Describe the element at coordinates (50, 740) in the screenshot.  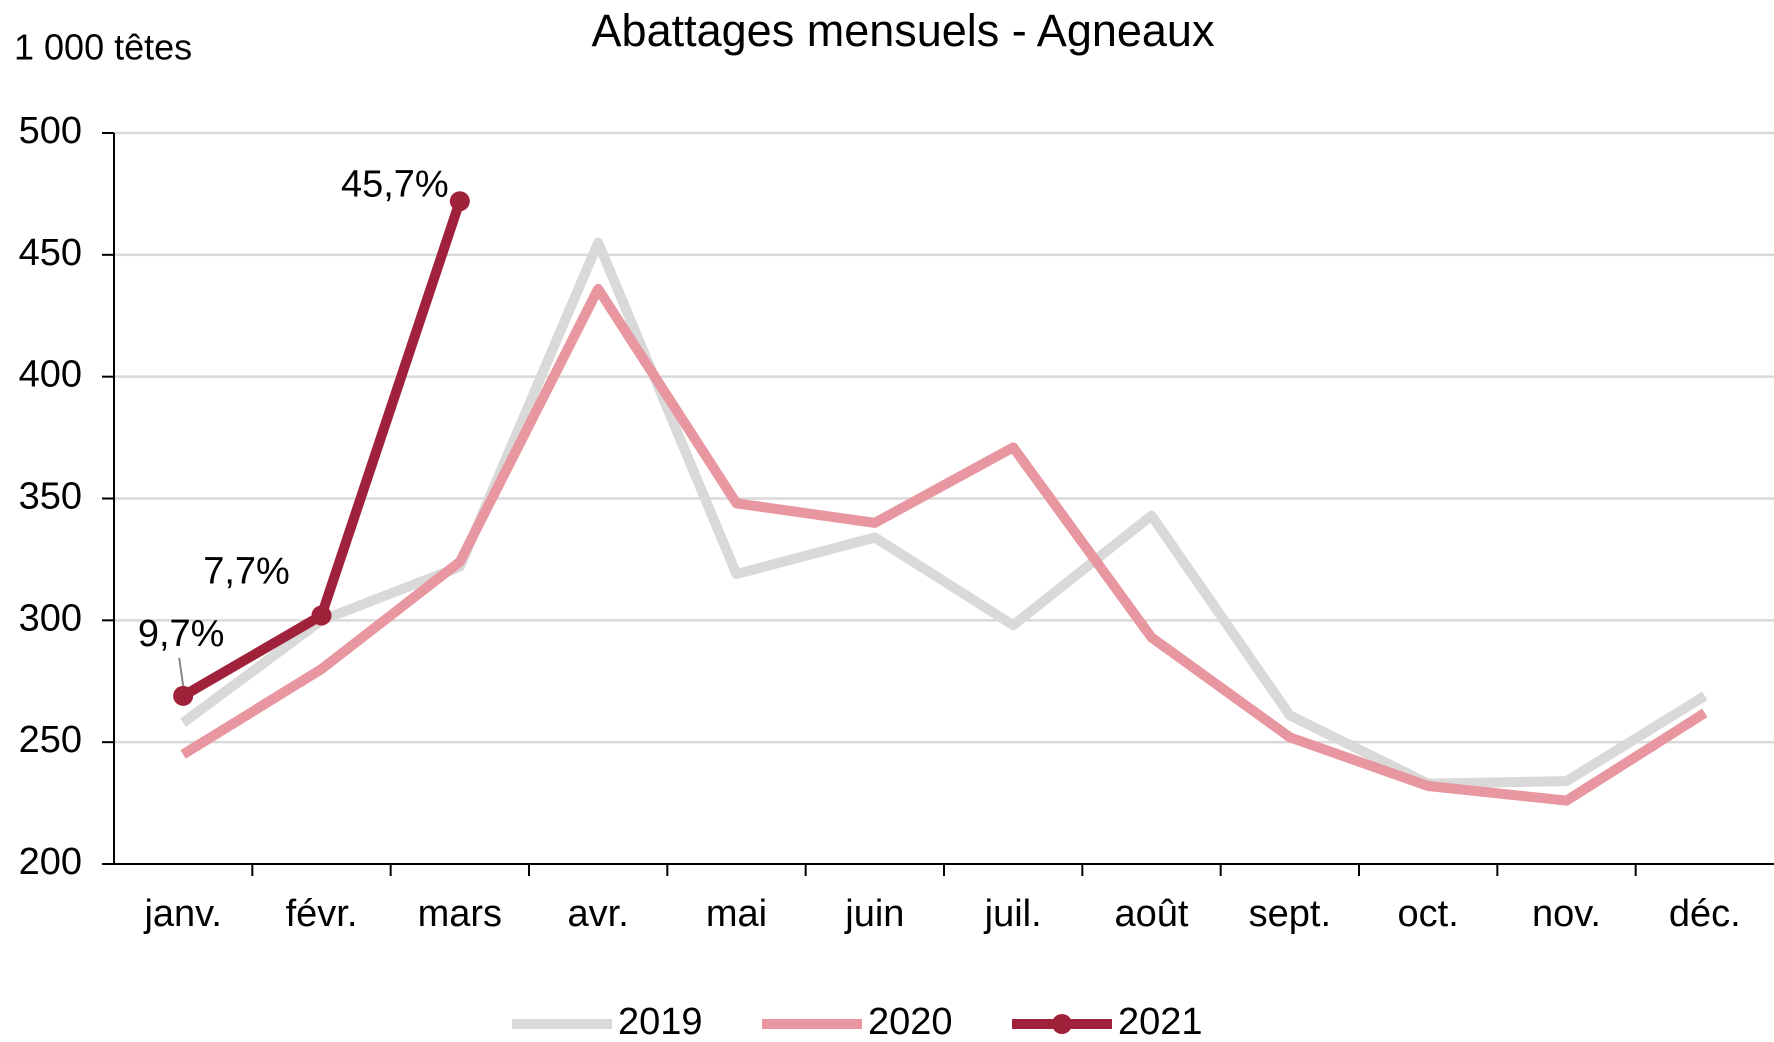
I see `y-tick-label: 250` at that location.